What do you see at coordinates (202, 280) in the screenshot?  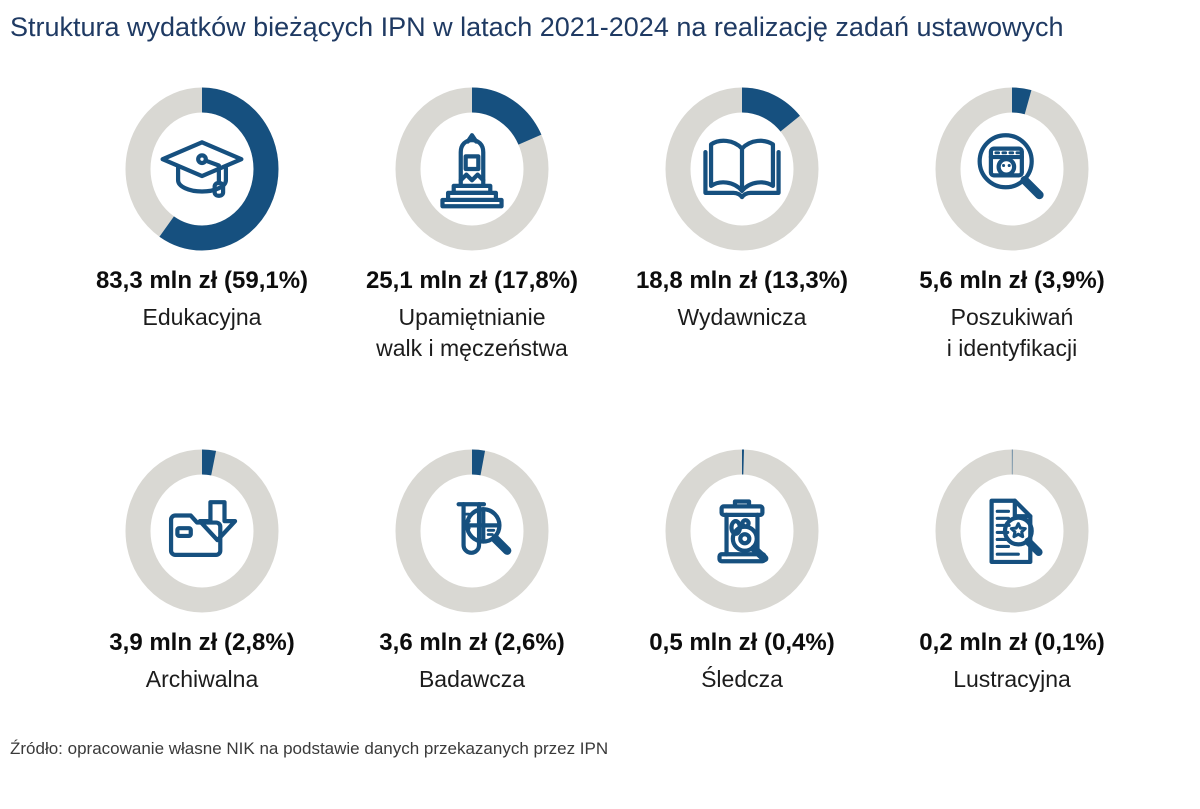 I see `donut-value: 83,3 mln zł (59,1%)` at bounding box center [202, 280].